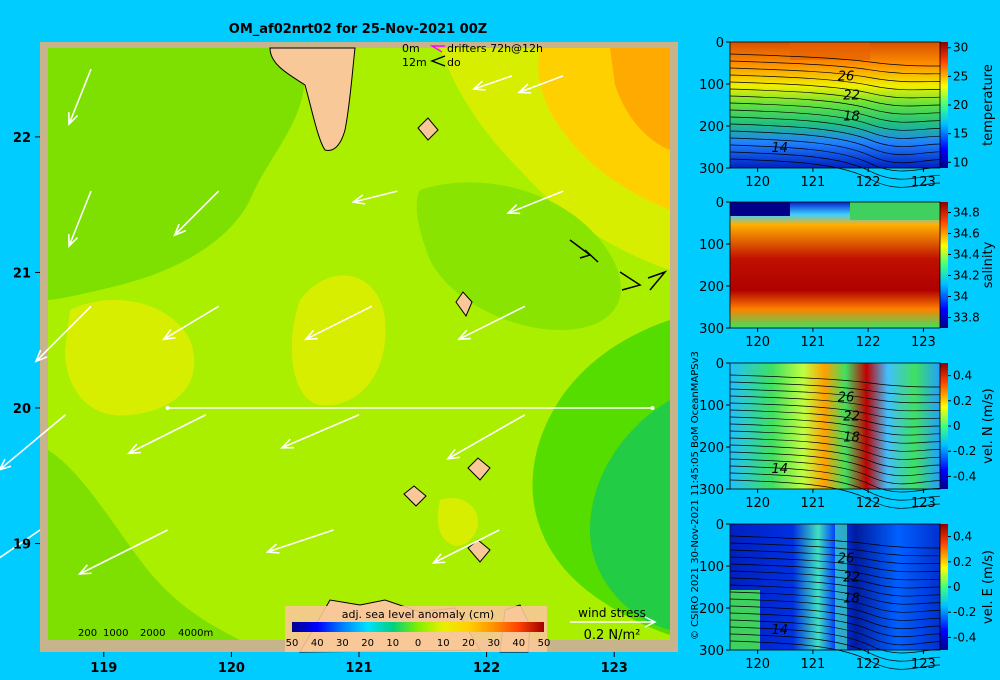 The height and width of the screenshot is (680, 1000). What do you see at coordinates (458, 522) in the screenshot?
I see `sla-contour-yellow-blob-s` at bounding box center [458, 522].